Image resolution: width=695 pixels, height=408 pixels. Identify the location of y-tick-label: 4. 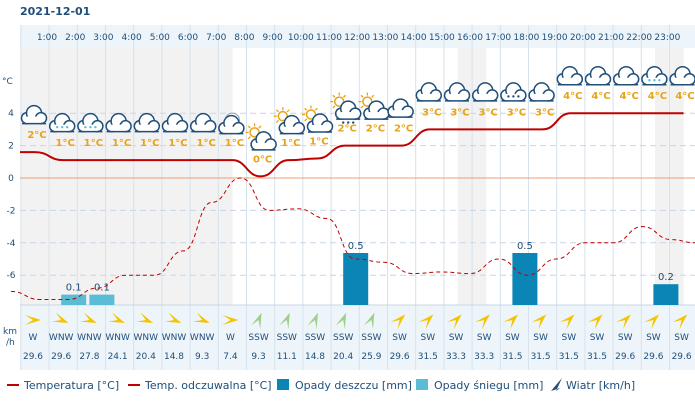
(11, 114).